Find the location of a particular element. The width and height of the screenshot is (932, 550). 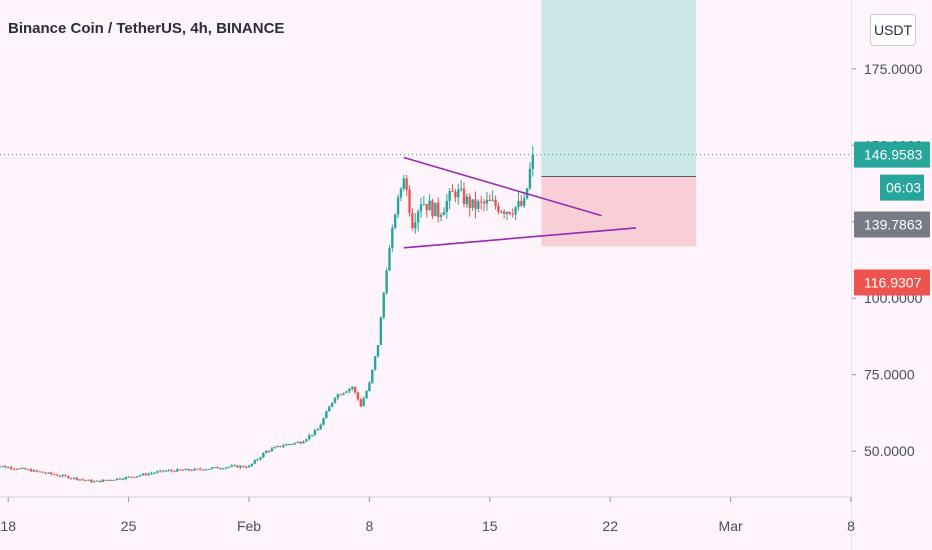

long-position-zones is located at coordinates (619, 123).